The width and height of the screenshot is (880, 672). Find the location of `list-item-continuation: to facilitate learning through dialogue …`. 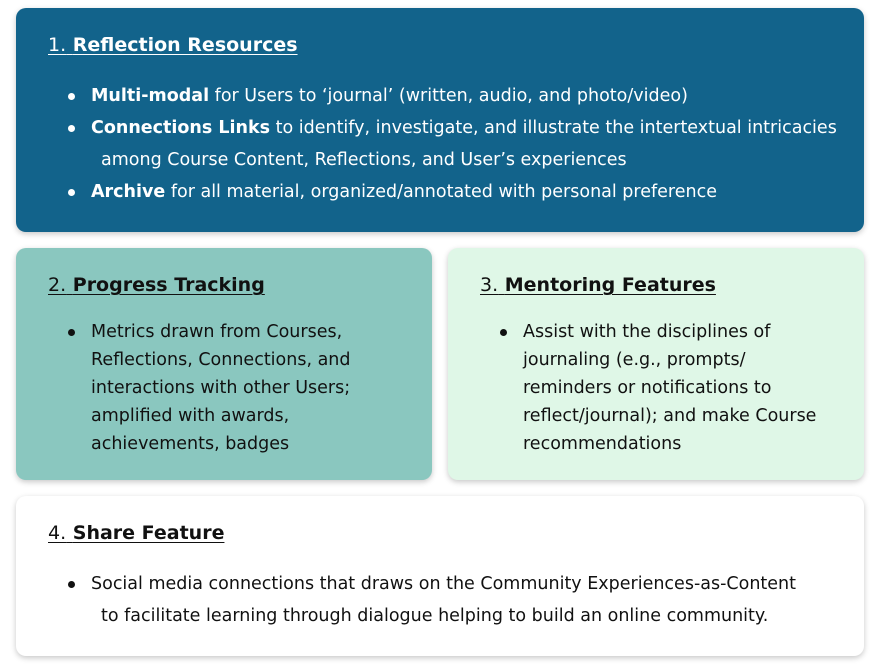

list-item-continuation: to facilitate learning through dialogue … is located at coordinates (435, 616).